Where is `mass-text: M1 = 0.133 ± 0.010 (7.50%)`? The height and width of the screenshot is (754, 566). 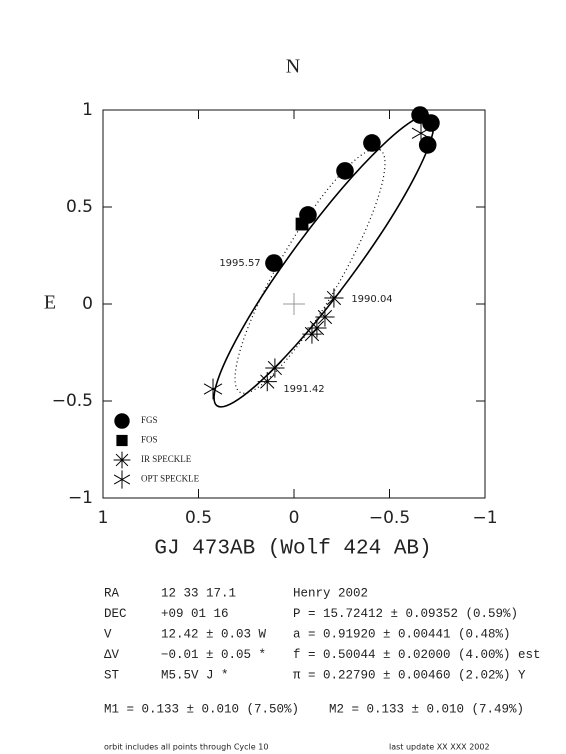 mass-text: M1 = 0.133 ± 0.010 (7.50%) is located at coordinates (201, 709).